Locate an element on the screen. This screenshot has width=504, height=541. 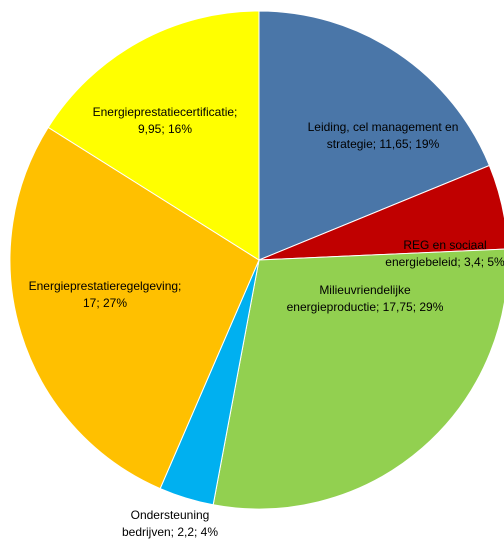
data-label: Ondersteuning is located at coordinates (170, 515).